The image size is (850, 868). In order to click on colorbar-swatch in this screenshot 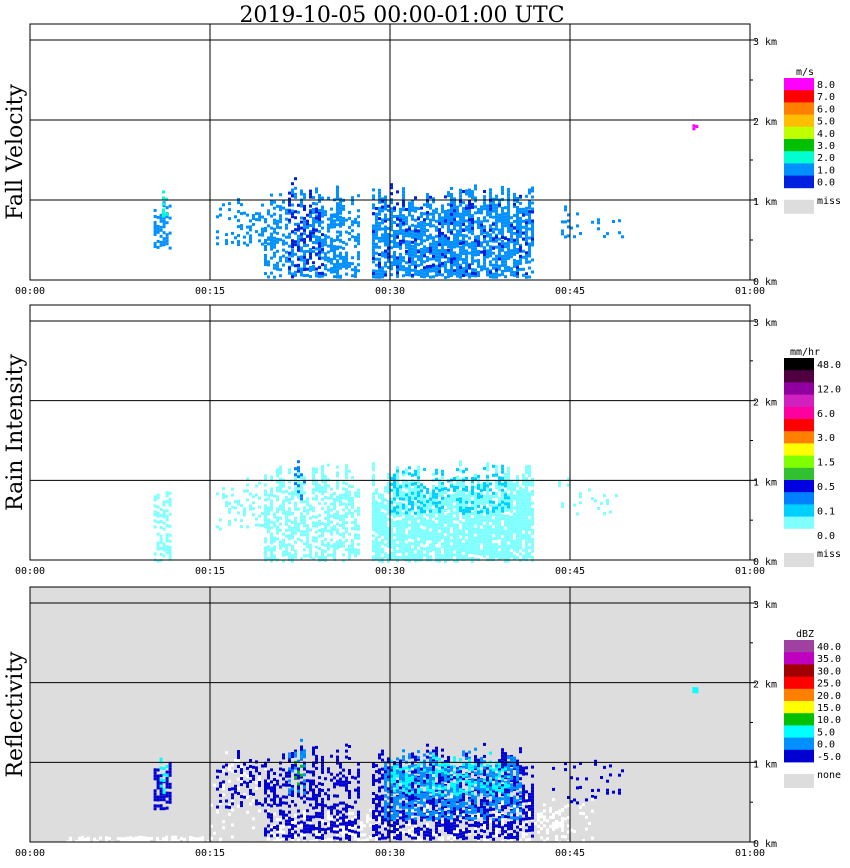, I will do `click(799, 364)`.